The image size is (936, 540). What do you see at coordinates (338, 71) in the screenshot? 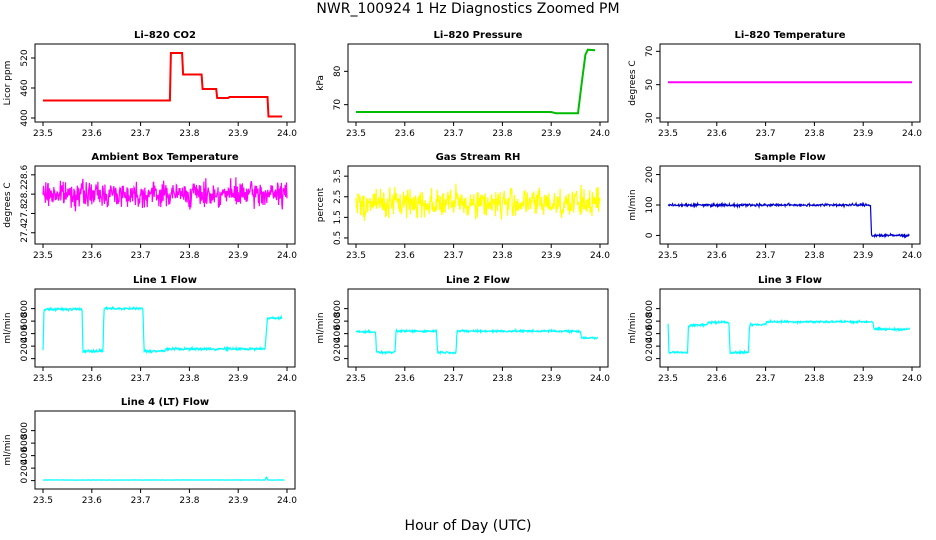
I see `y-tick-label: 80` at bounding box center [338, 71].